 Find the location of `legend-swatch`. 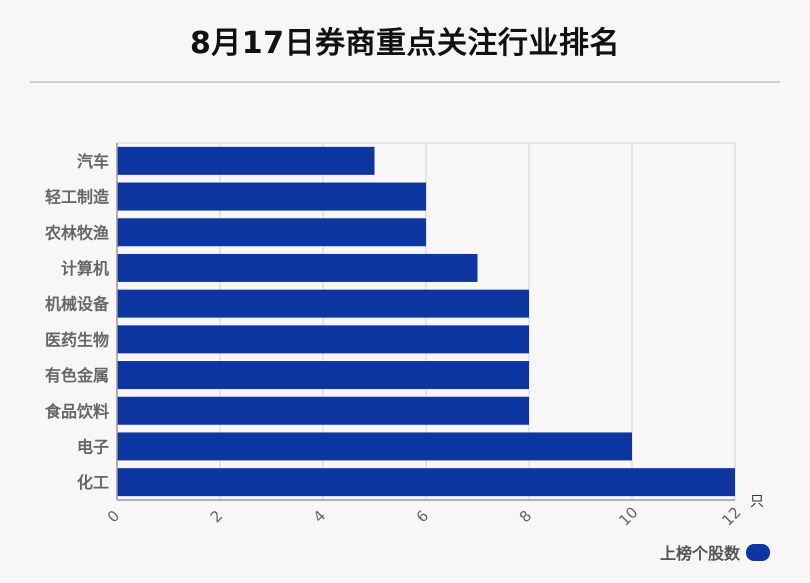

legend-swatch is located at coordinates (758, 552).